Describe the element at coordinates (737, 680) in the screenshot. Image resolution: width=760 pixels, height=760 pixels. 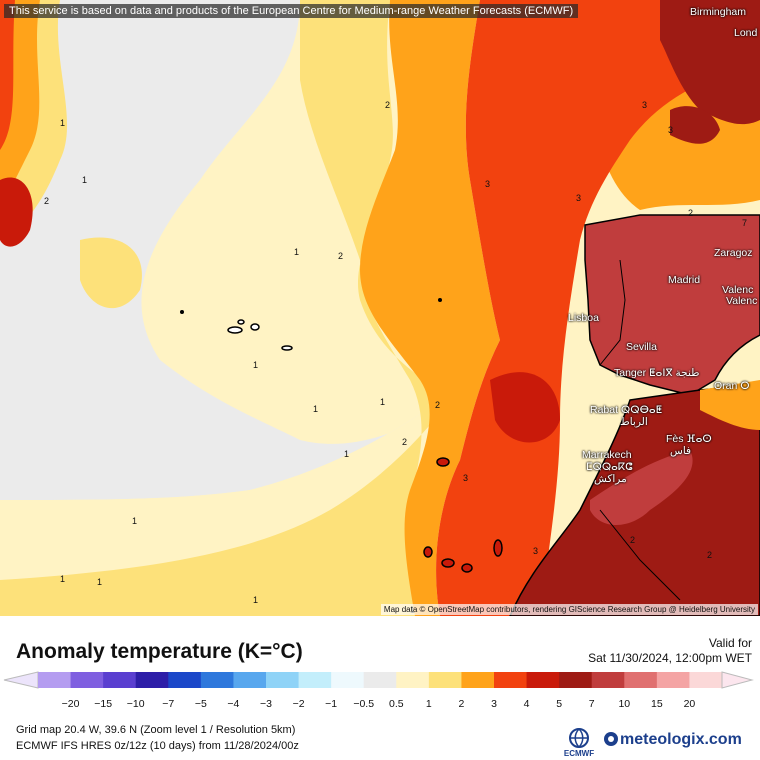
I see `scale-arrow-max` at that location.